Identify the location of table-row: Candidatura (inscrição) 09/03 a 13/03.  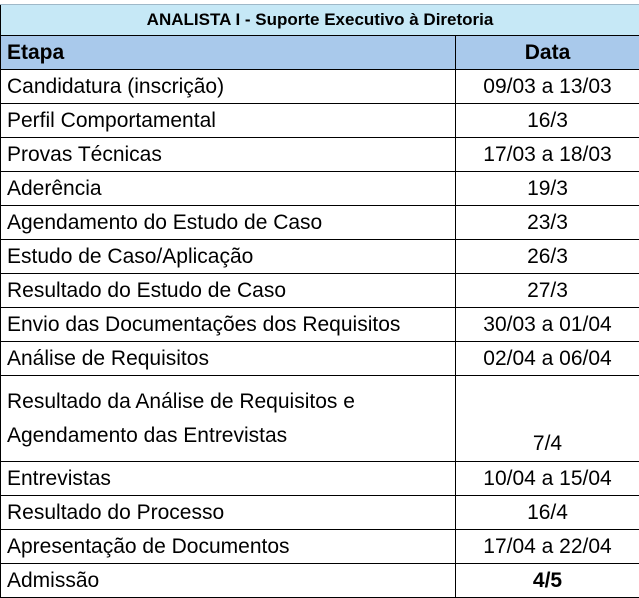
(319, 86).